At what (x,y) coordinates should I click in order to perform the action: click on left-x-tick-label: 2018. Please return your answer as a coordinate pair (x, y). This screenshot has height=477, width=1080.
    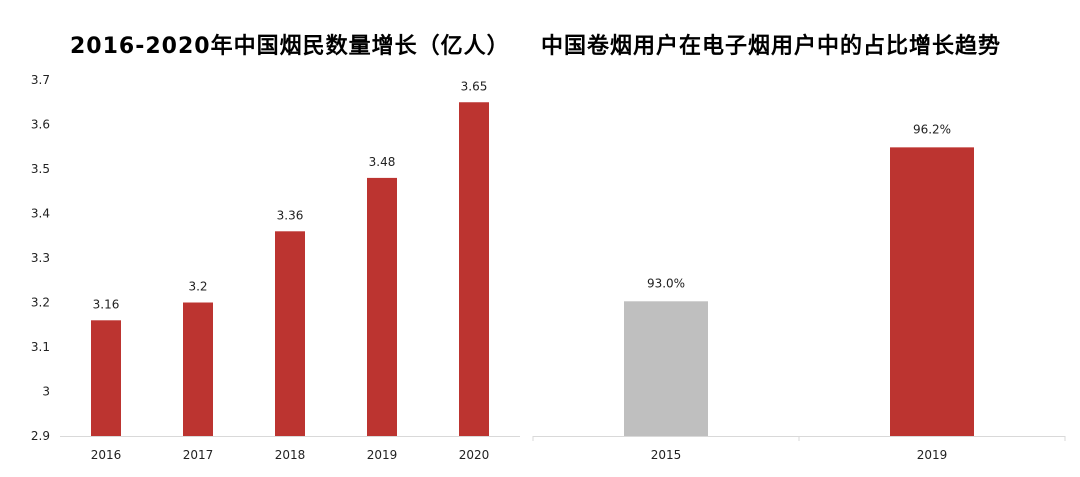
    Looking at the image, I should click on (290, 455).